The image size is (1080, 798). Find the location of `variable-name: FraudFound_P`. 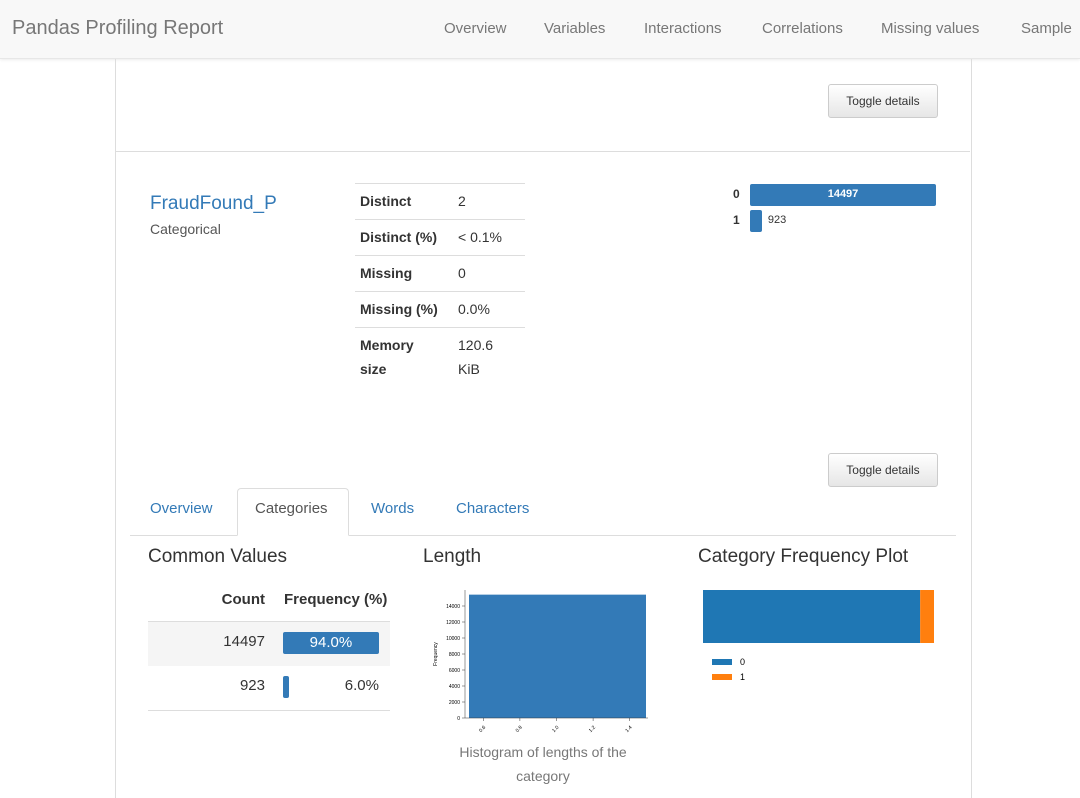

variable-name: FraudFound_P is located at coordinates (213, 203).